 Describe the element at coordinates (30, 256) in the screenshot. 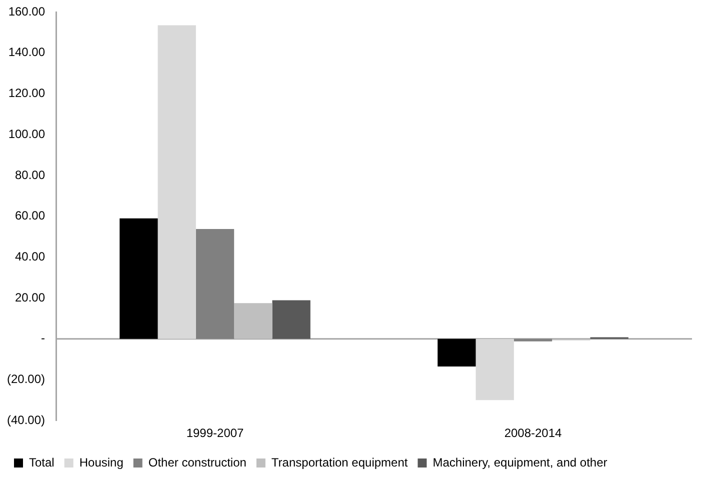

I see `y-tick-label: 40.00` at that location.